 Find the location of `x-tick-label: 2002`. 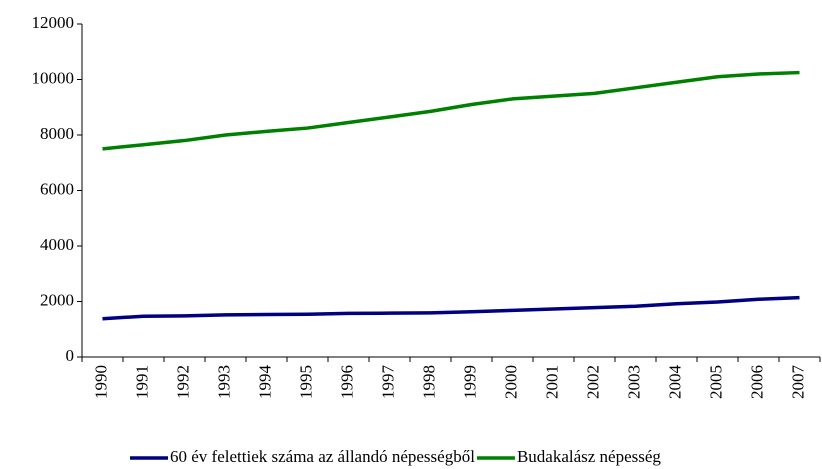

x-tick-label: 2002 is located at coordinates (592, 382).